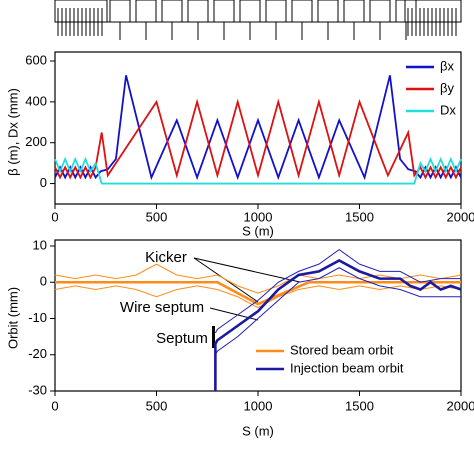 Image resolution: width=474 pixels, height=451 pixels. I want to click on legend-label: βy, so click(447, 87).